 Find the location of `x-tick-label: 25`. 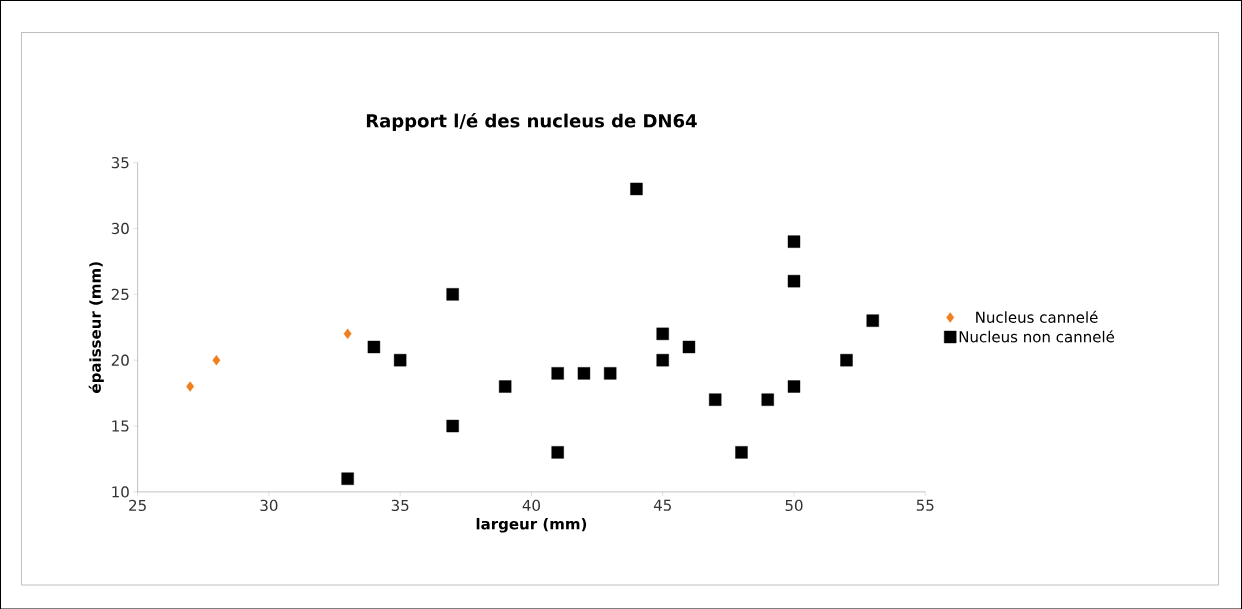

x-tick-label: 25 is located at coordinates (137, 505).